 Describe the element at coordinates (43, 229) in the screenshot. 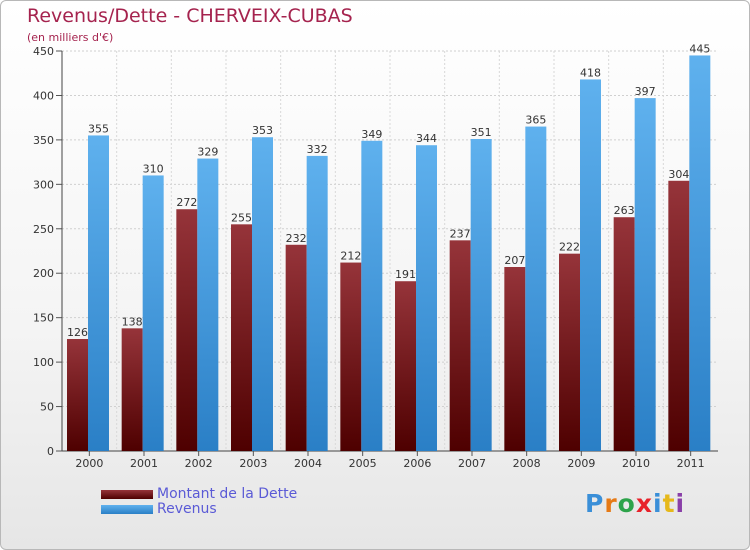

I see `y-tick-label: 250` at that location.